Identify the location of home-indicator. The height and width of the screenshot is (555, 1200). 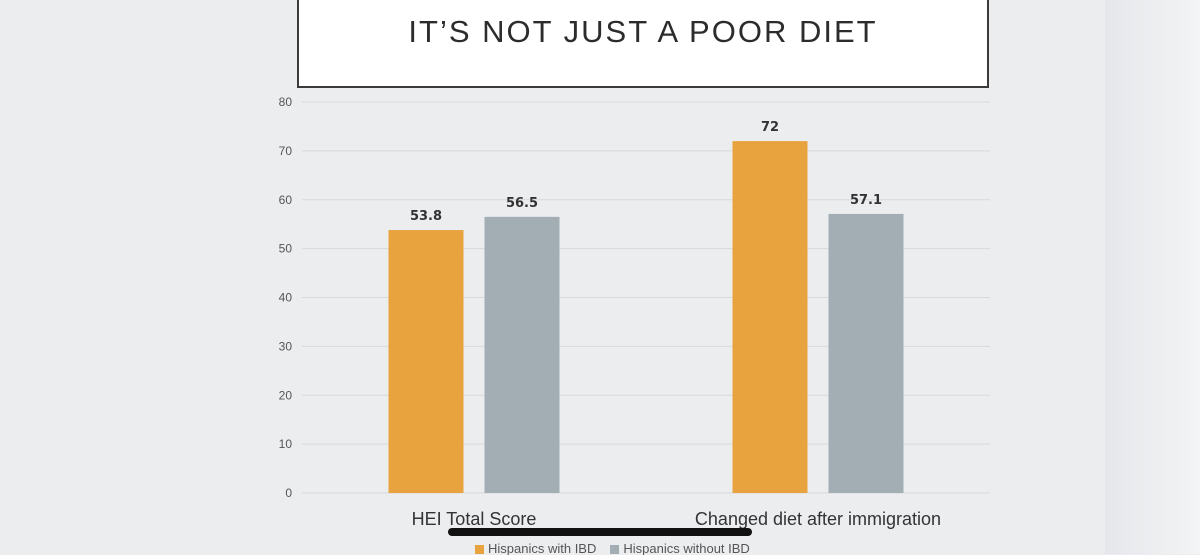
(600, 532).